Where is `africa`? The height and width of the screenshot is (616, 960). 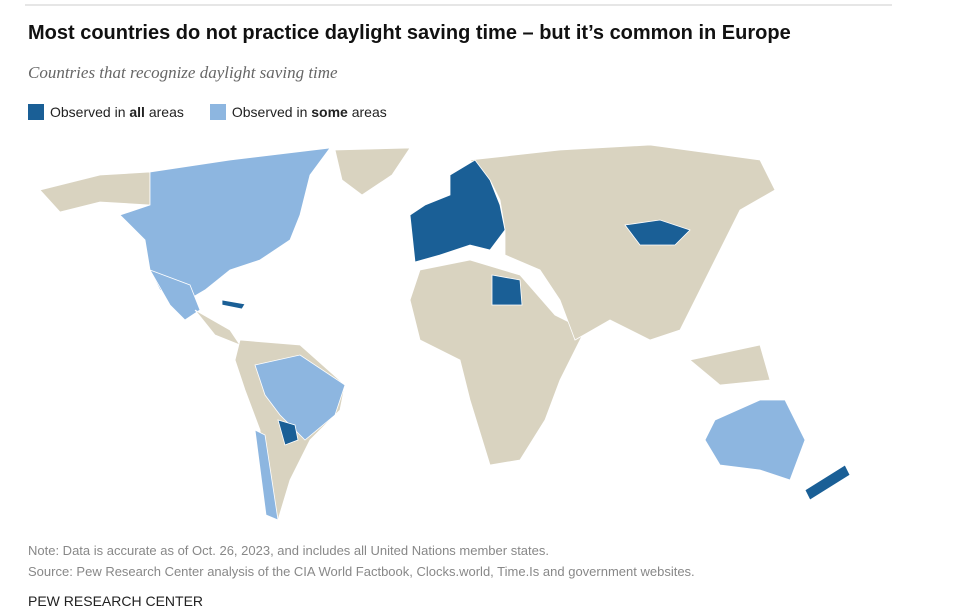
africa is located at coordinates (497, 362).